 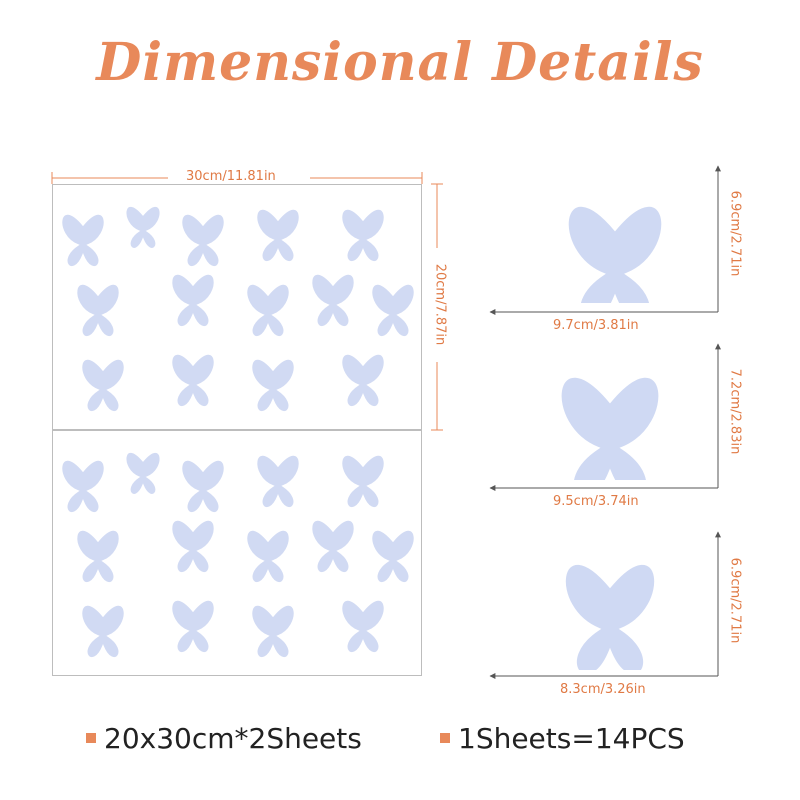 I want to click on butterfly-1-width-label: 9.7cm/3.81in, so click(x=596, y=325).